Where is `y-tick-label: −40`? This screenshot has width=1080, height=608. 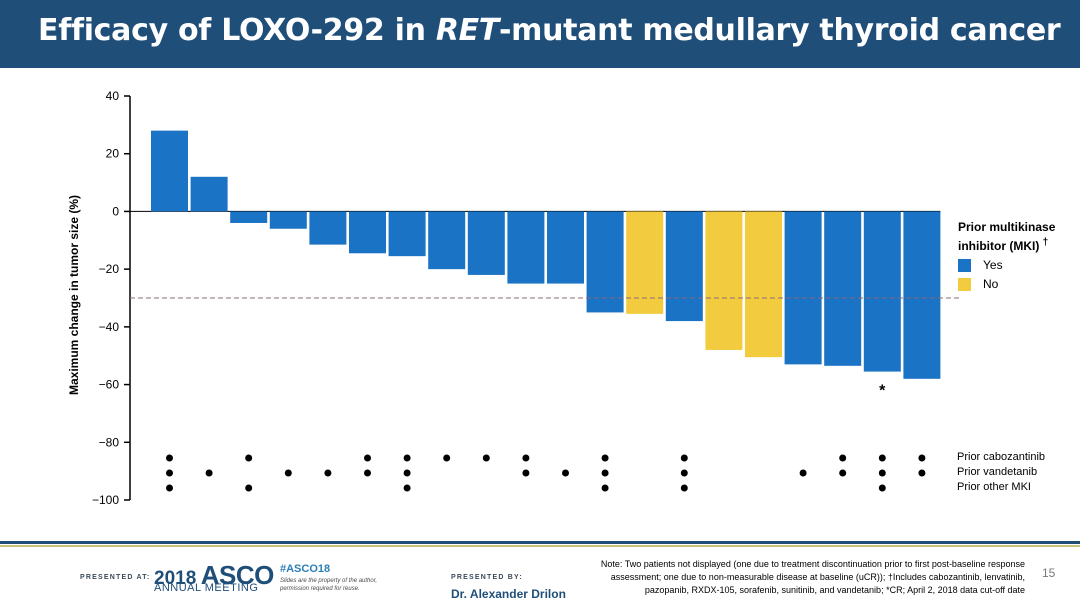 y-tick-label: −40 is located at coordinates (109, 327).